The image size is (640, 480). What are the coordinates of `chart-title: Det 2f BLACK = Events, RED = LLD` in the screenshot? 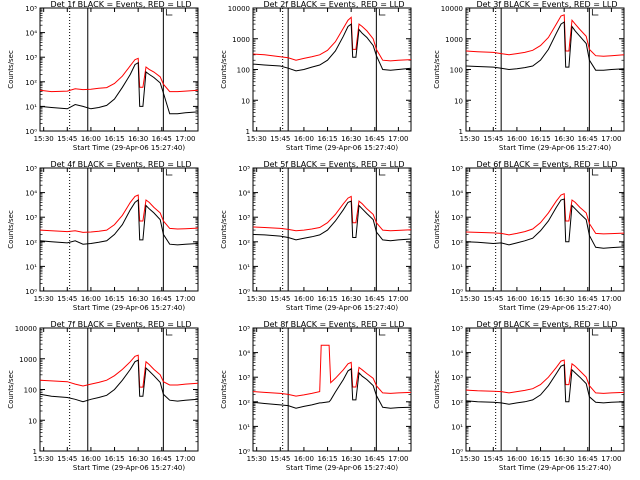 It's located at (333, 4).